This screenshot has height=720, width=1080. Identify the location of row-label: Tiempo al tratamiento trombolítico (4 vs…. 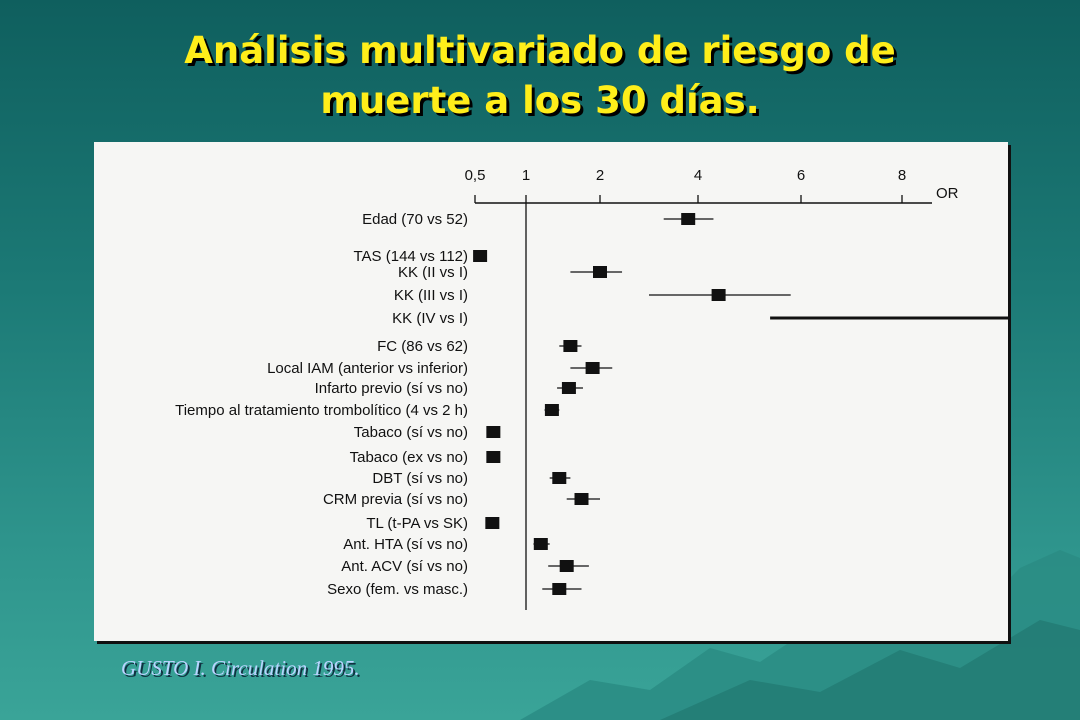
(321, 410).